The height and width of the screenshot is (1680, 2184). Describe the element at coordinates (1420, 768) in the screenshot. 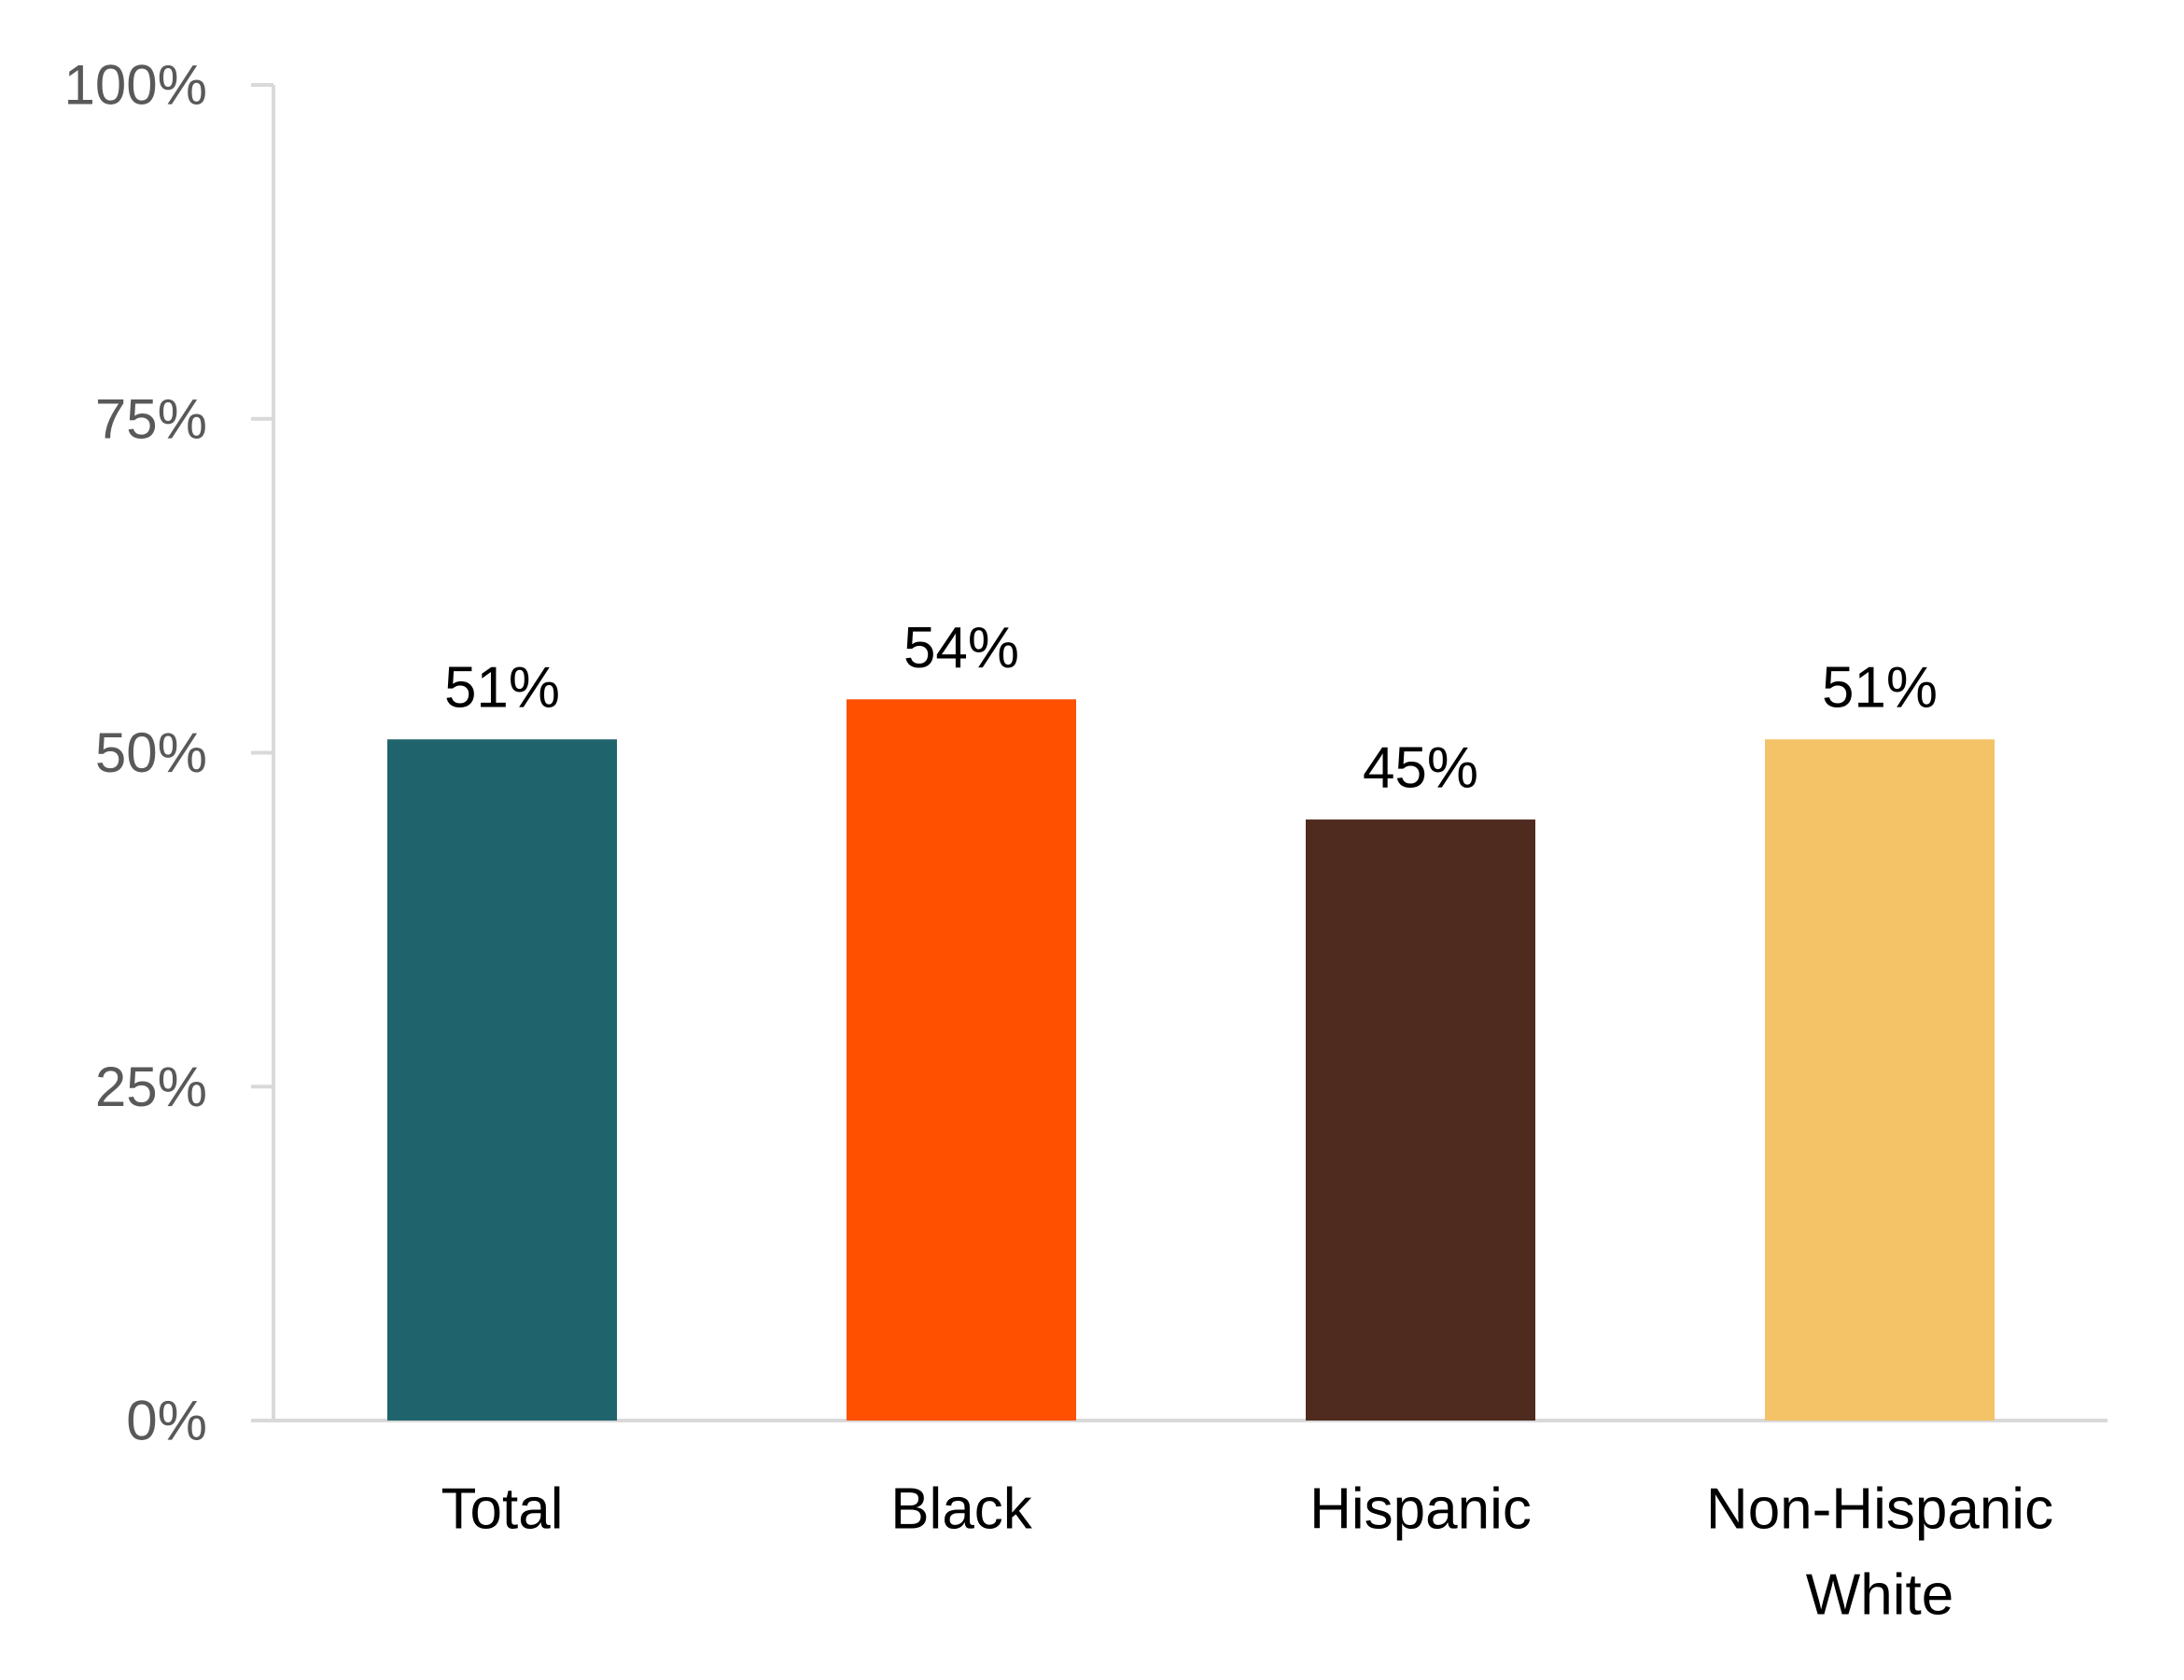

I see `data-label: 45%` at that location.